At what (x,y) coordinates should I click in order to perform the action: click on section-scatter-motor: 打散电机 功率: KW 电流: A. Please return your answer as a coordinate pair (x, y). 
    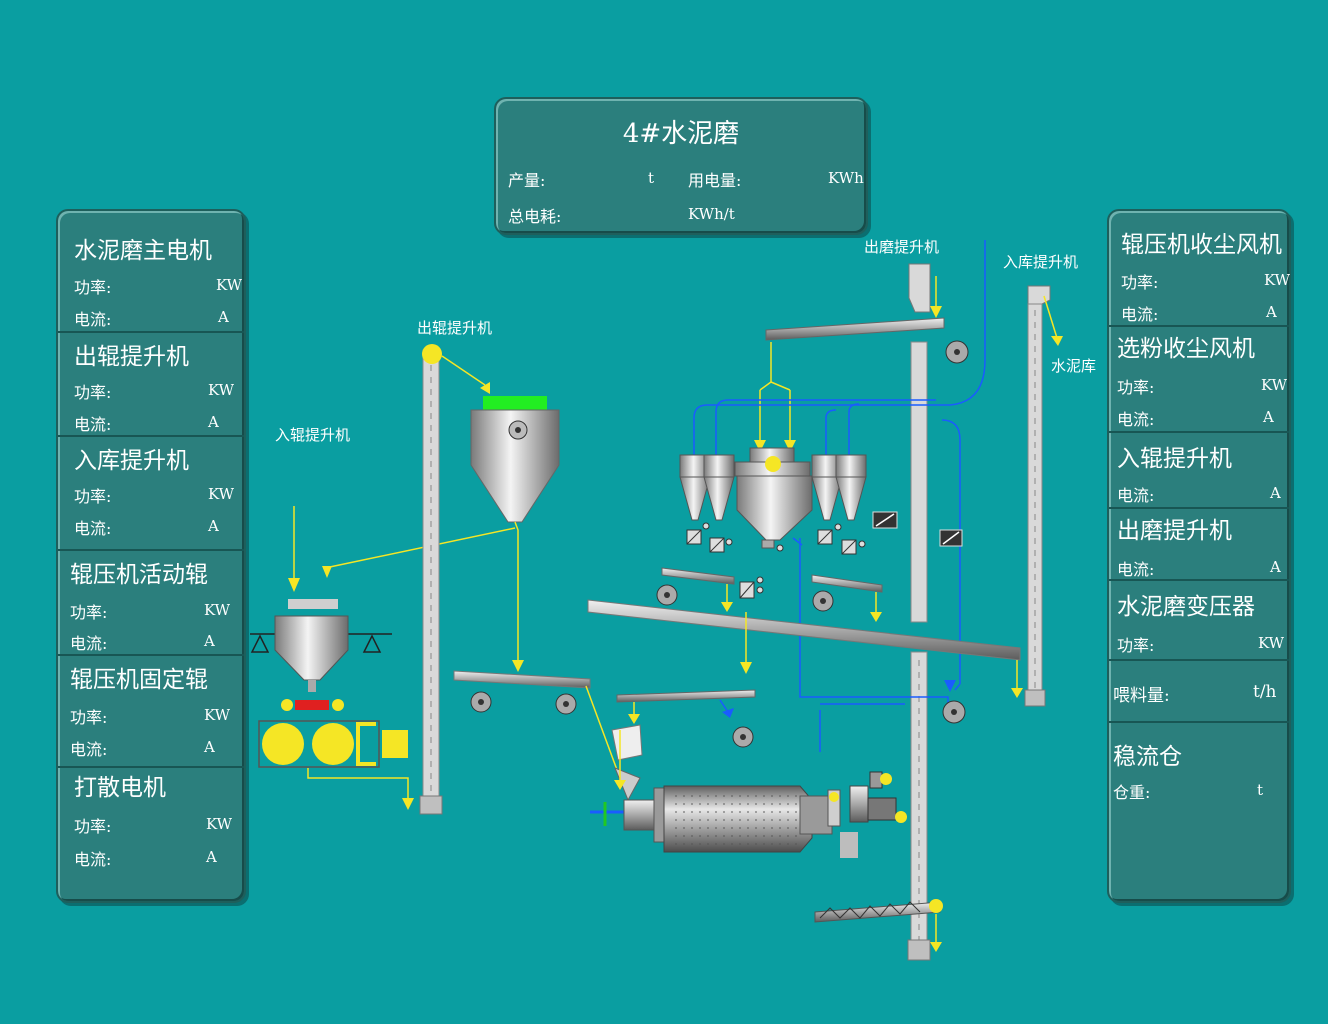
    Looking at the image, I should click on (151, 831).